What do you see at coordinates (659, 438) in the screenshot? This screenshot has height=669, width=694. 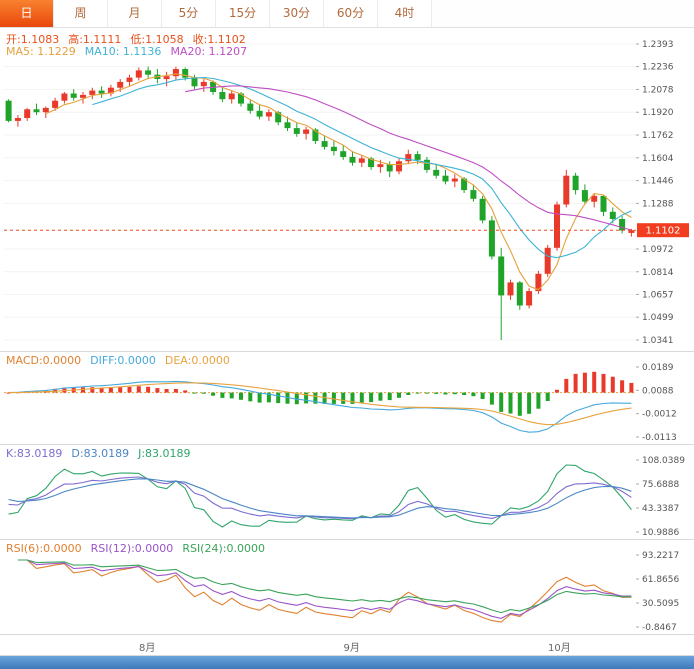 I see `svg-text: -0.0113` at bounding box center [659, 438].